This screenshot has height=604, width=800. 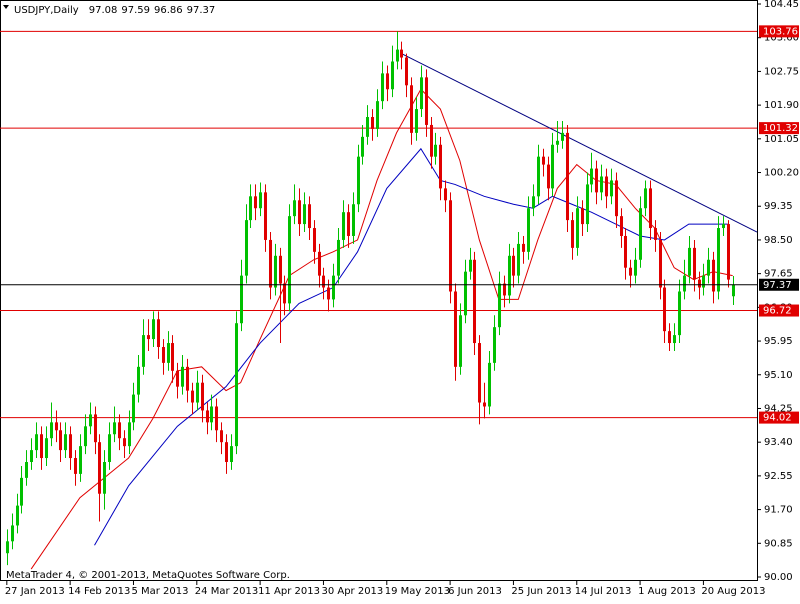 What do you see at coordinates (35, 591) in the screenshot?
I see `x-tick-label: 27 Jan 2013` at bounding box center [35, 591].